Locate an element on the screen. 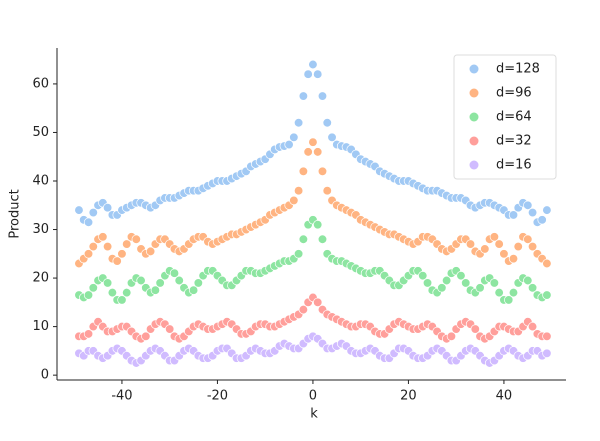  x-tick-label: -40 is located at coordinates (121, 396).